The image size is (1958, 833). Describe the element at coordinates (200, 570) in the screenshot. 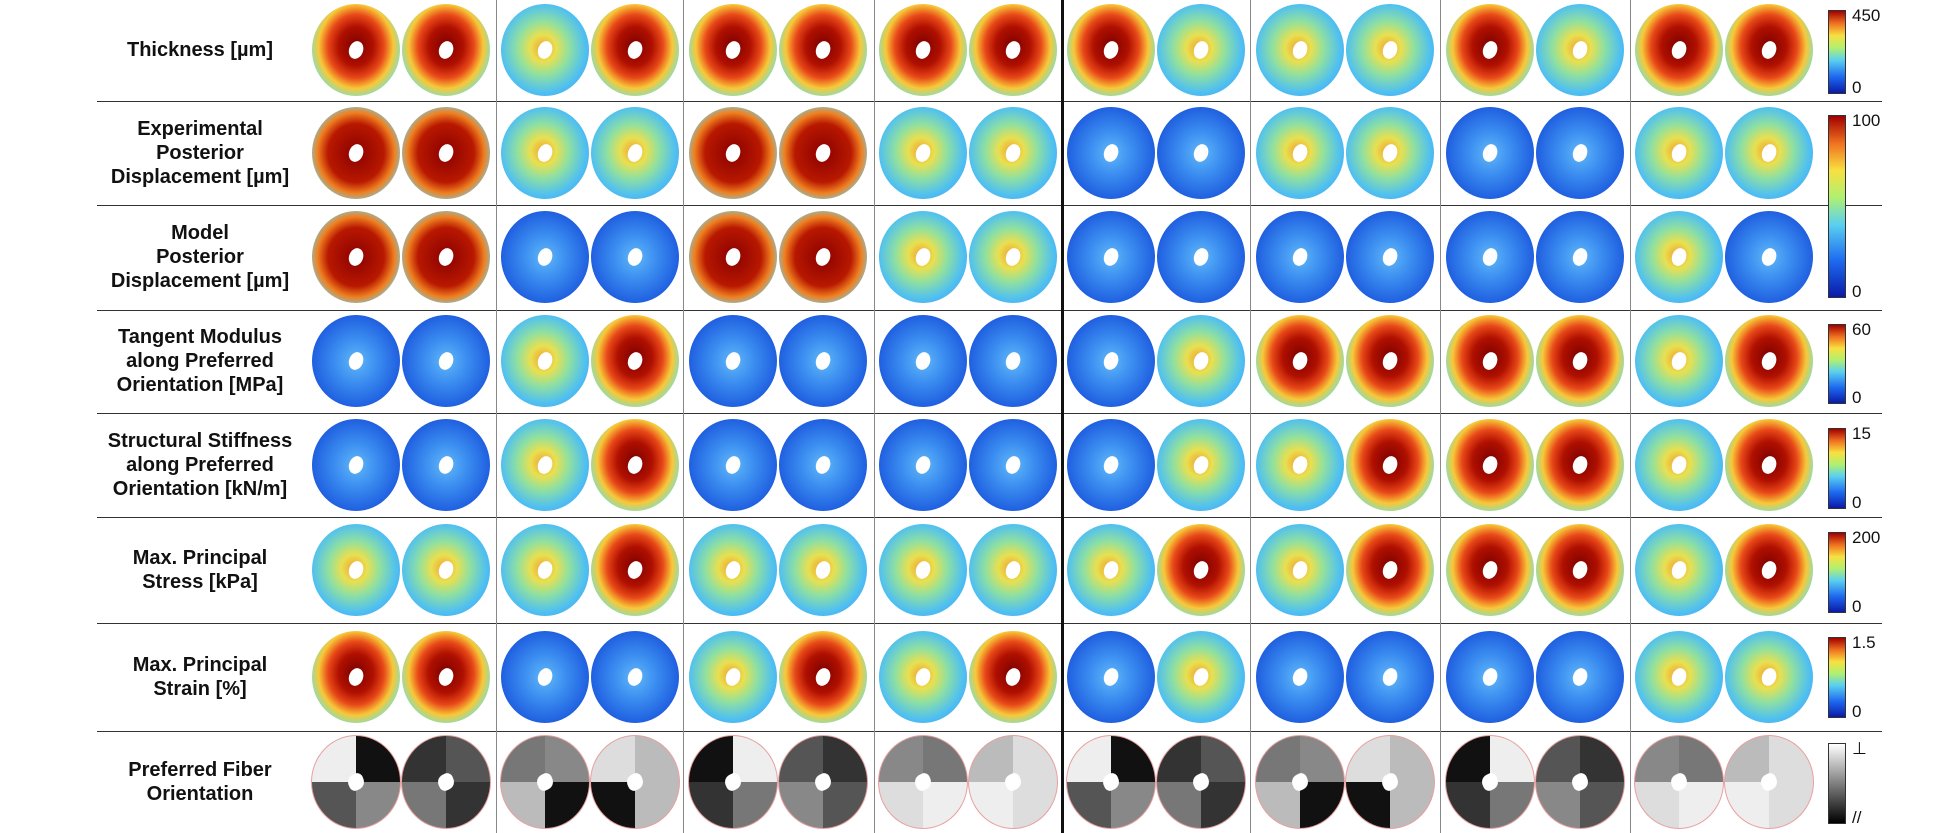

I see `row-label: Max. Principal Stress [kPa]` at that location.